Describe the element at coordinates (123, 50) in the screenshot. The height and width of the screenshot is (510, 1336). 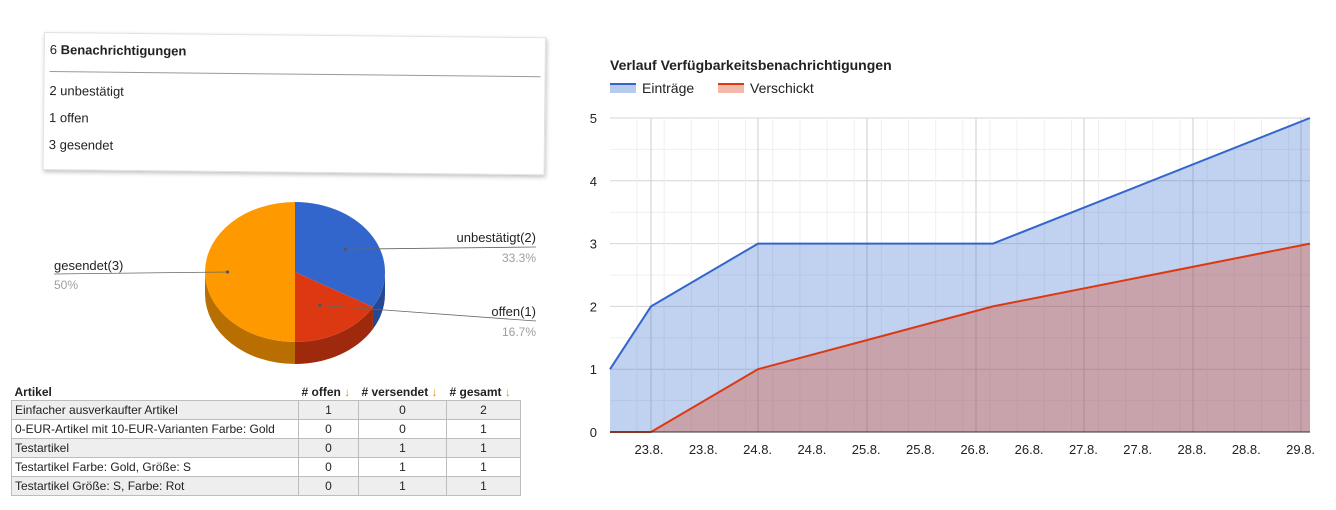
I see `summary-total-label: Benachrichtigungen` at that location.